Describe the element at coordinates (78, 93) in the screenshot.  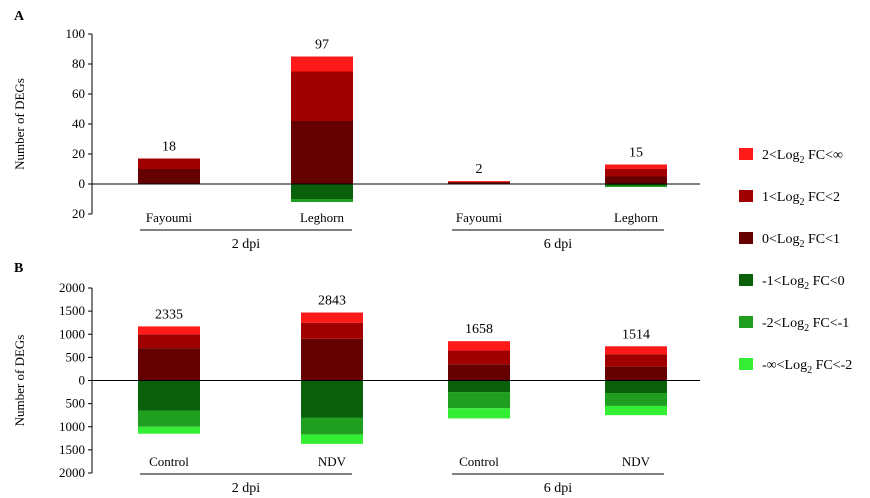
I see `y-tick-label: 60` at that location.